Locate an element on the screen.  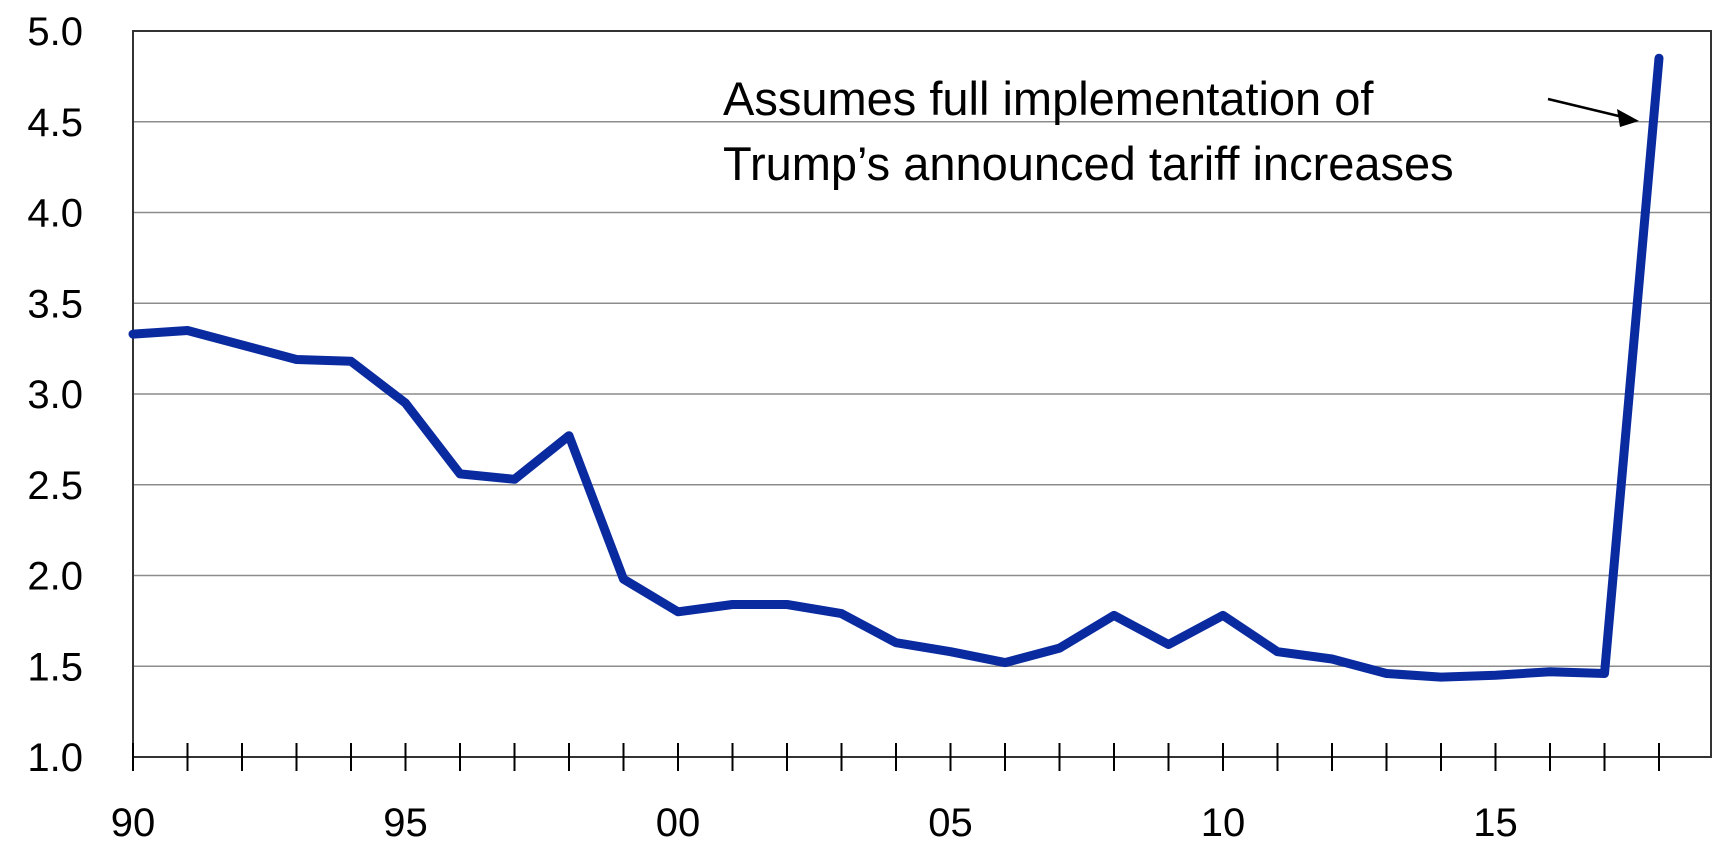
x-tick-label: 95 is located at coordinates (405, 822).